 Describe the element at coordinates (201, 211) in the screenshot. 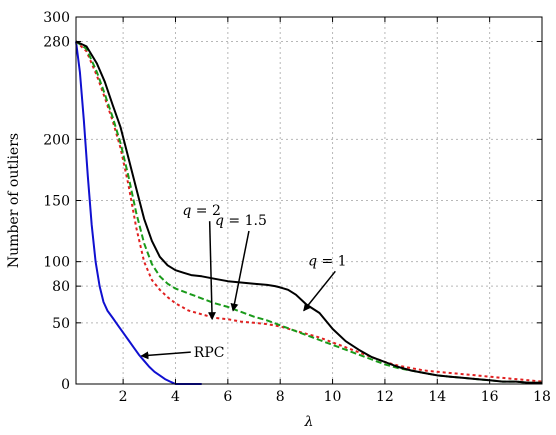

I see `annotation-label: q = 2` at that location.